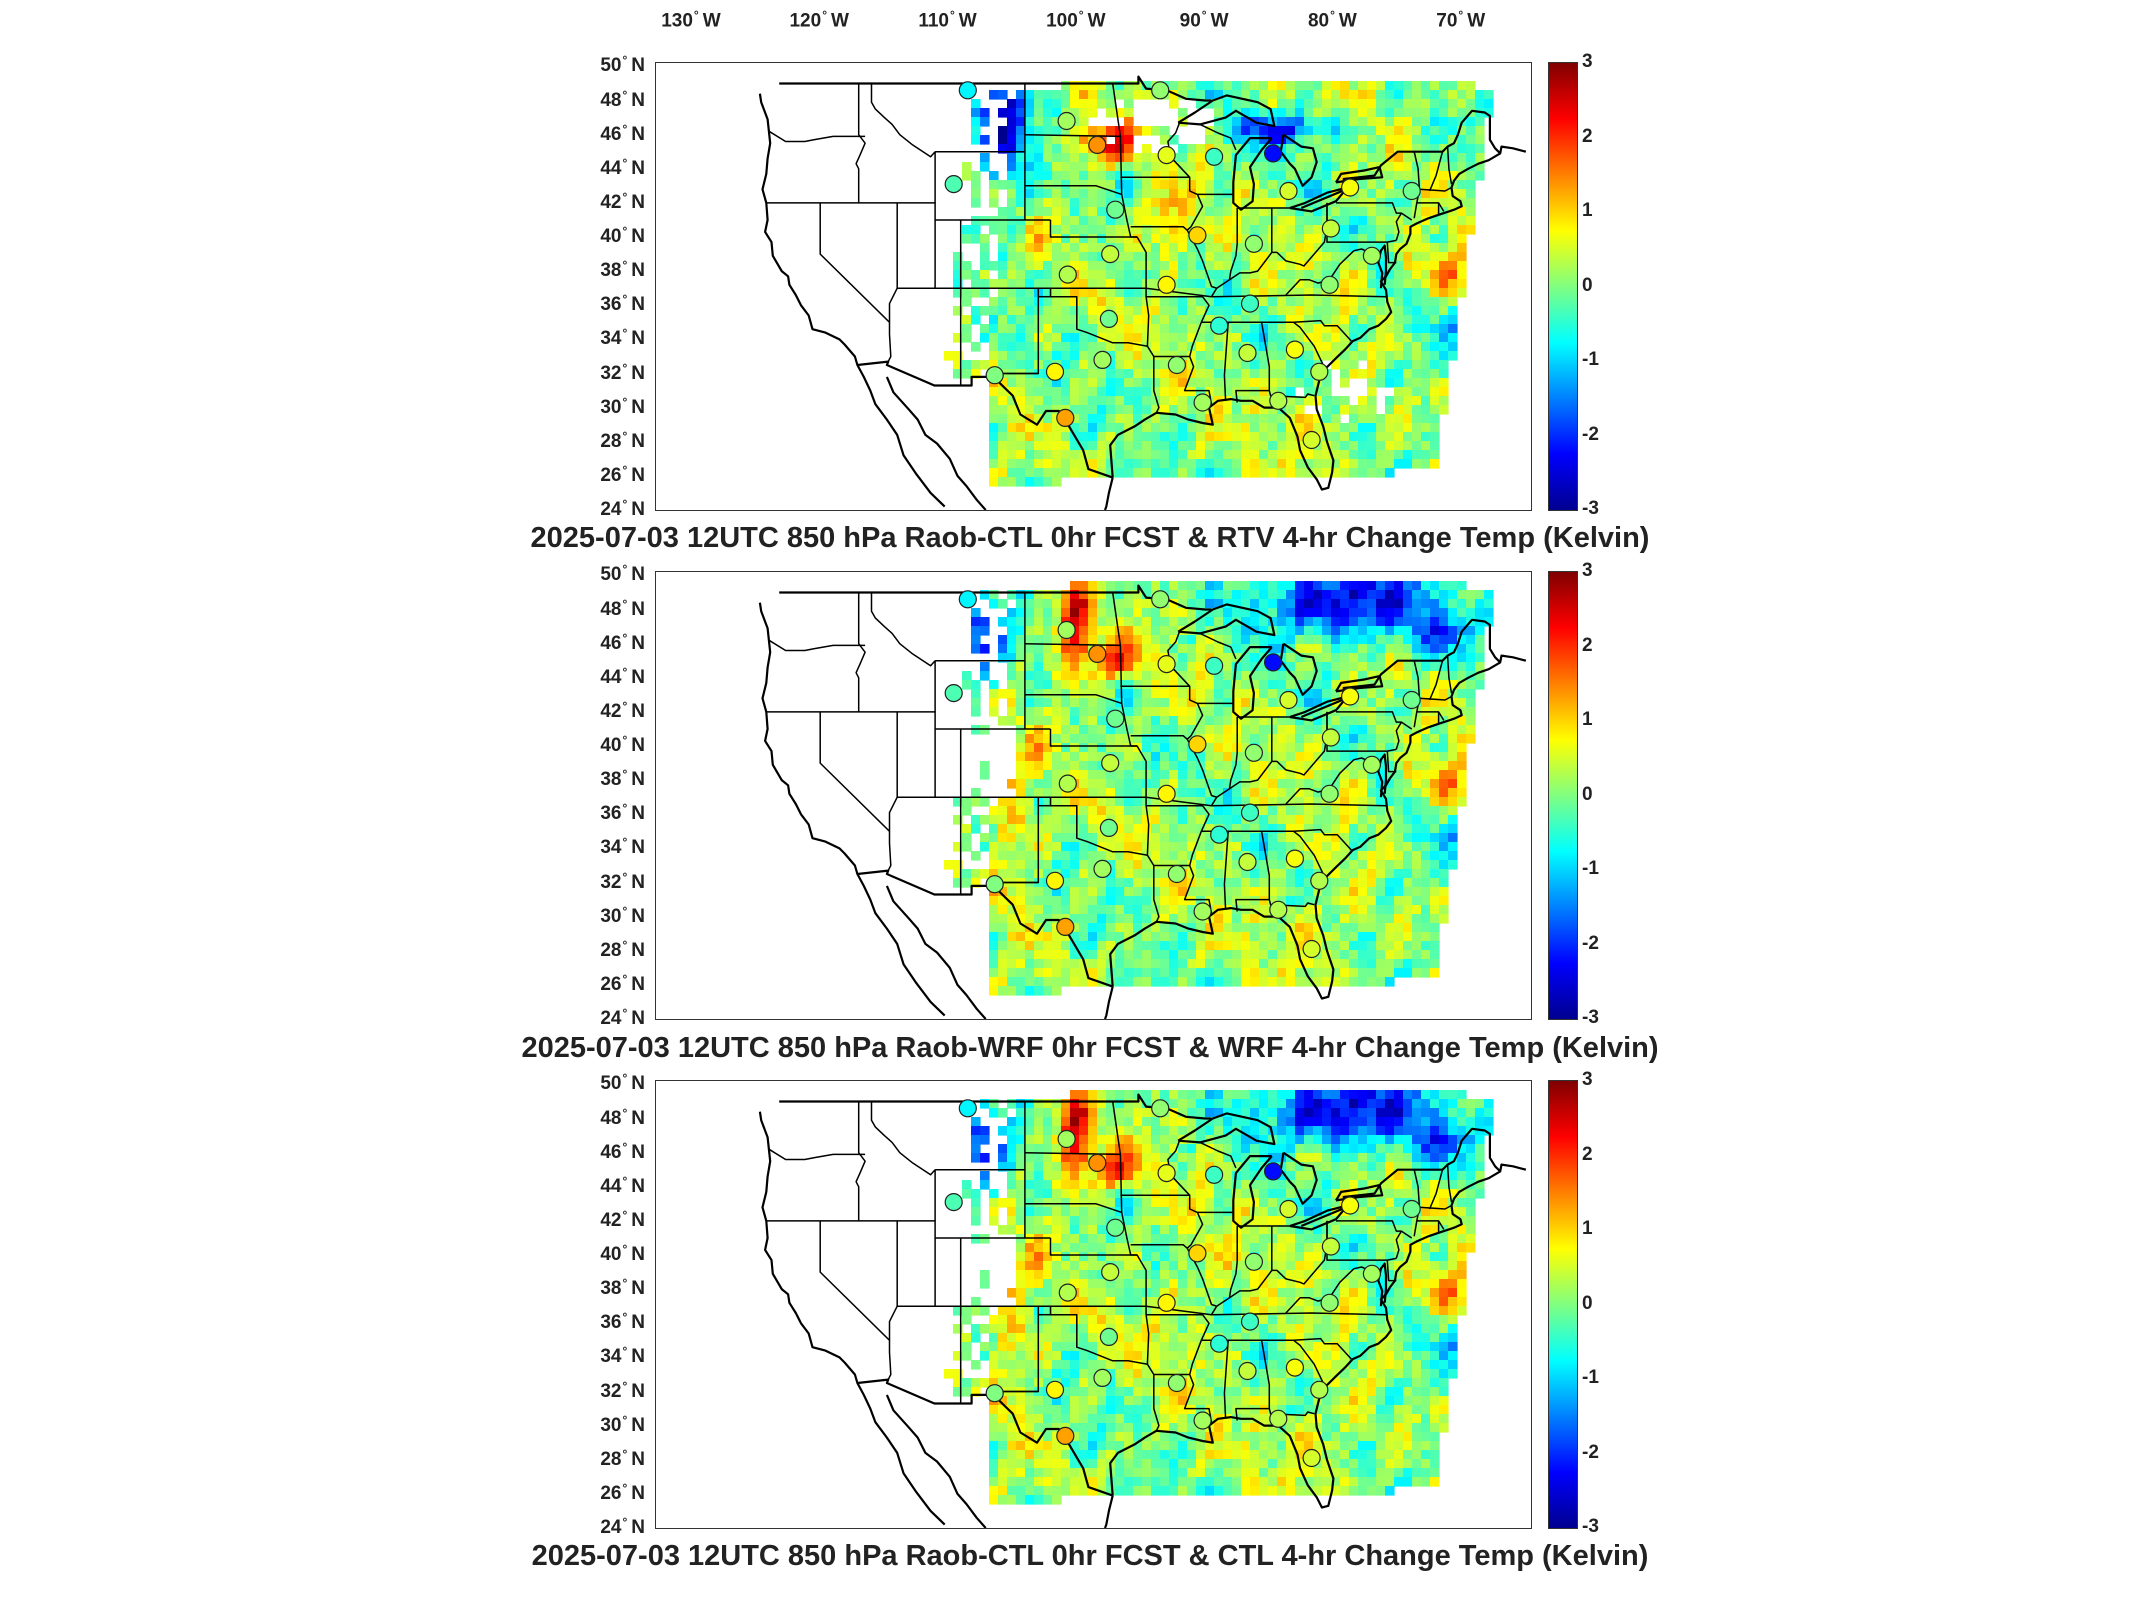 The height and width of the screenshot is (1600, 2133). Describe the element at coordinates (1332, 20) in the screenshot. I see `lon-tick-label: 80° W` at that location.